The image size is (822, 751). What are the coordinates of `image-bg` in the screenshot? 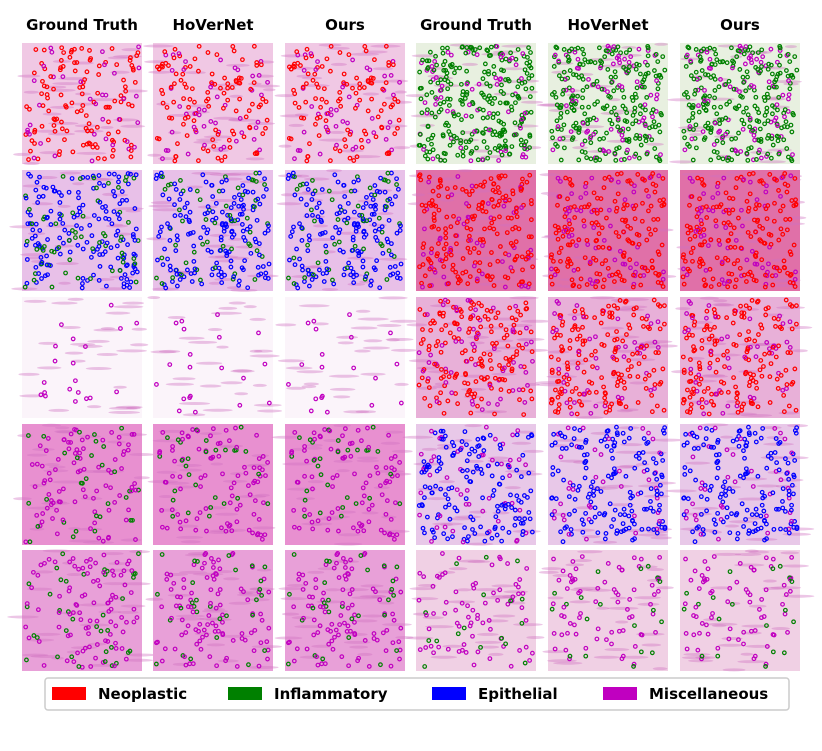 It's located at (213, 357).